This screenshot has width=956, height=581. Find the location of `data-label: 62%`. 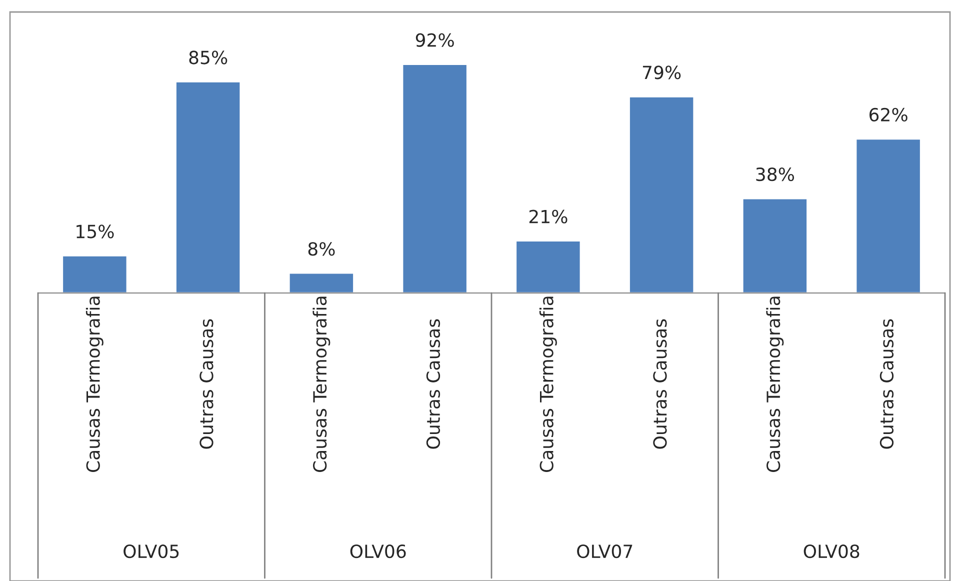

data-label: 62% is located at coordinates (889, 115).